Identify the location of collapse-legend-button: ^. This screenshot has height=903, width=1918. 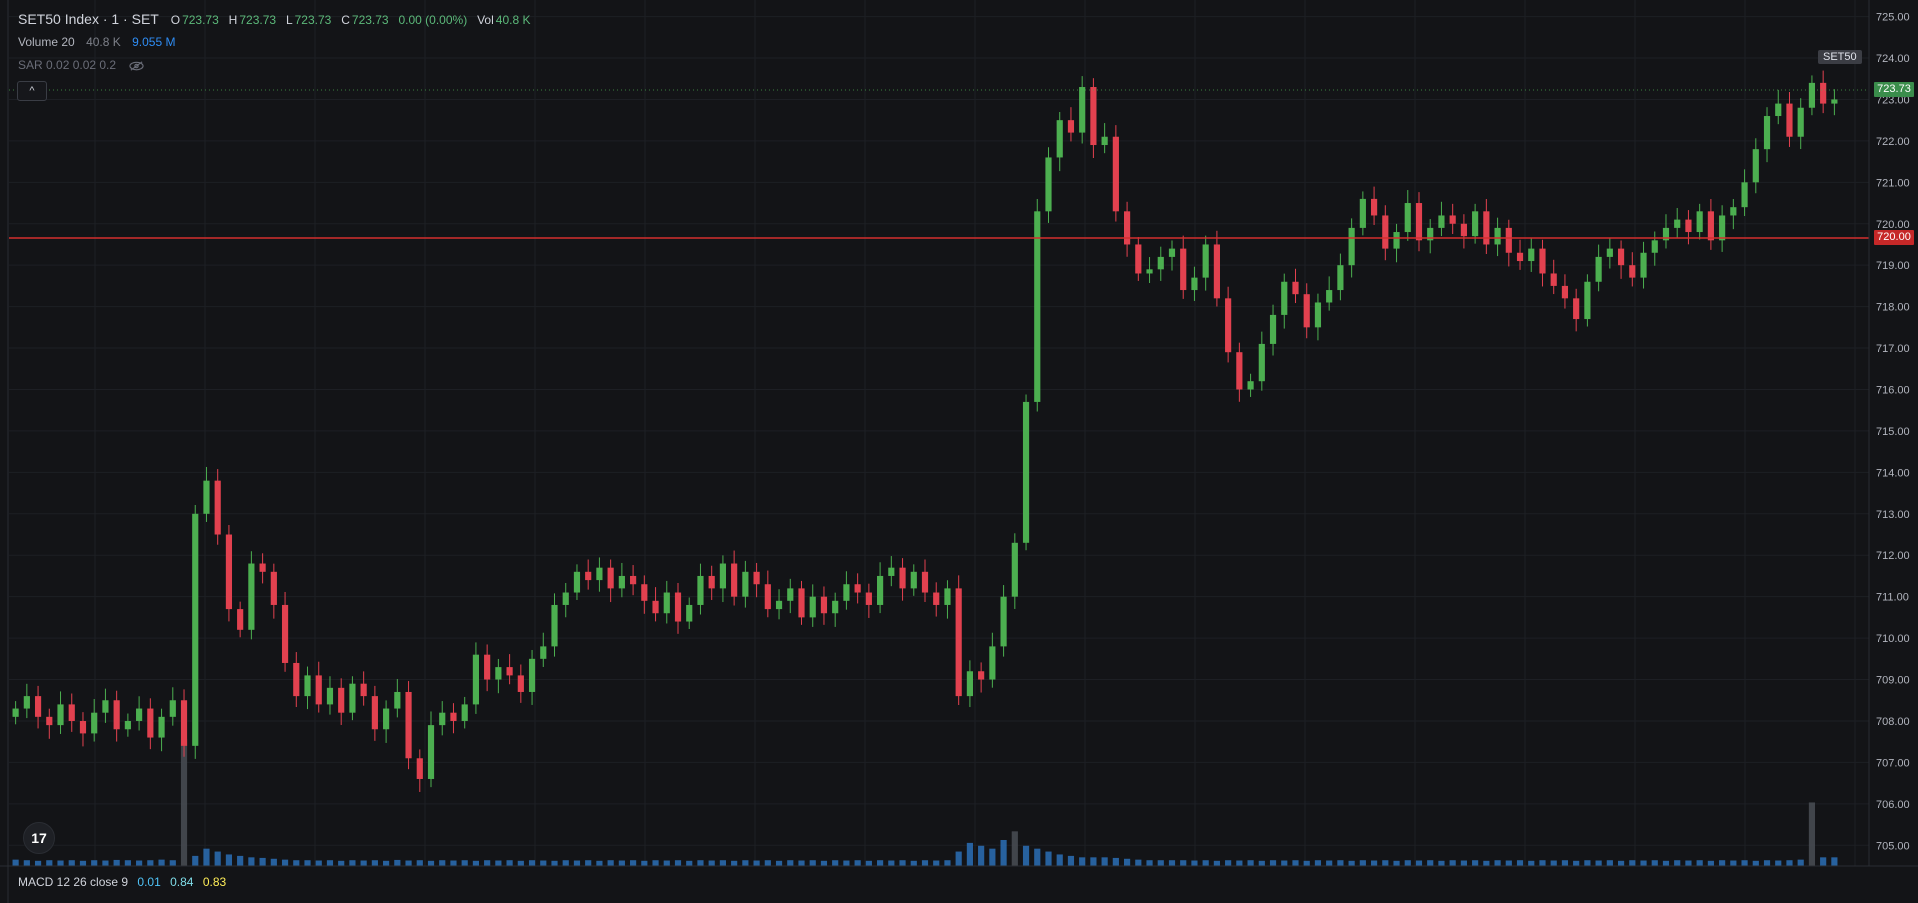
(32, 91).